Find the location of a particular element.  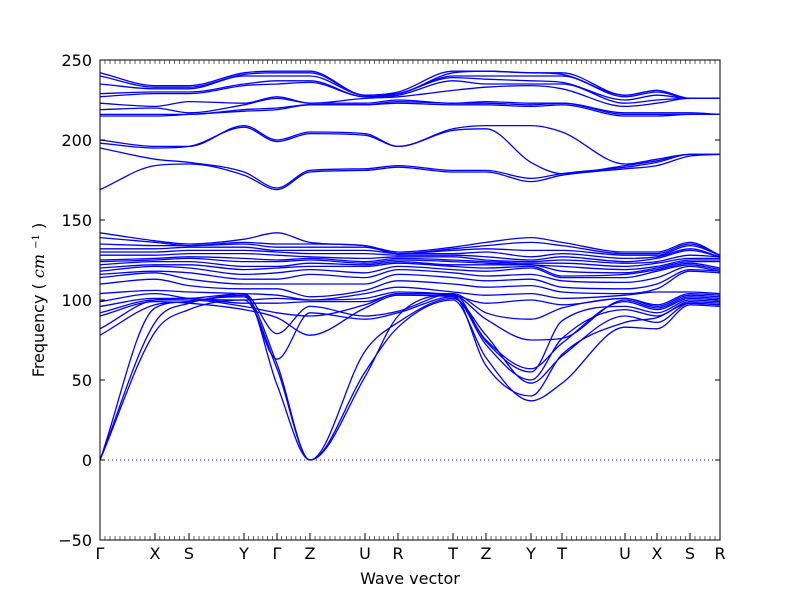

y-axis-label-paren-close: ) is located at coordinates (38, 226).